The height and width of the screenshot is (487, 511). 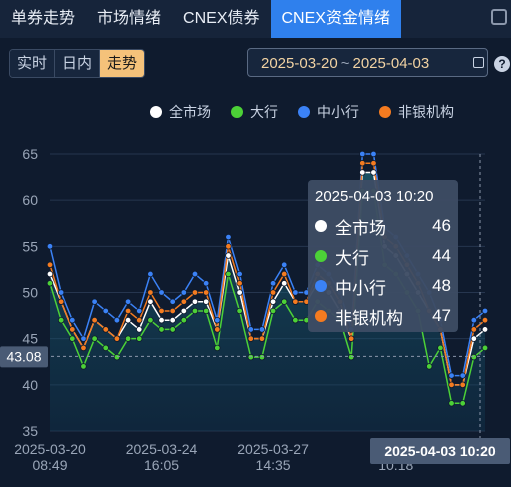 I want to click on mode-realtime-button: 实时, so click(x=33, y=63).